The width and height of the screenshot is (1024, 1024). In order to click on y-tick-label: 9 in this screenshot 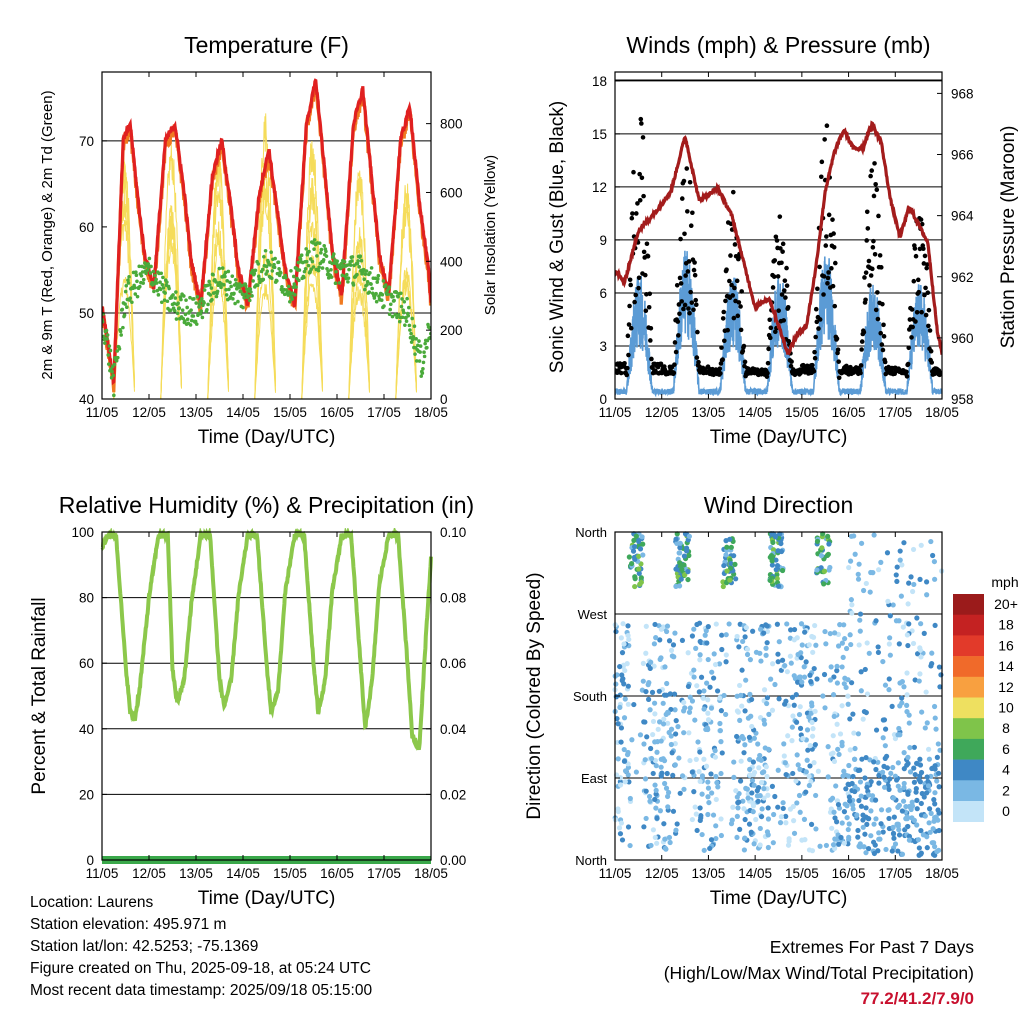, I will do `click(603, 240)`.